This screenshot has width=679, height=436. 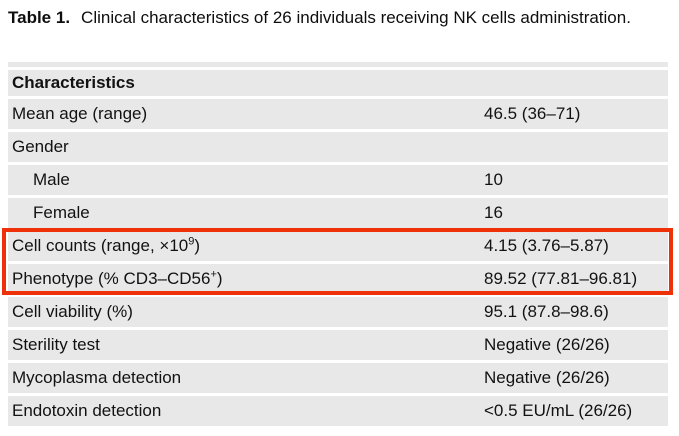 What do you see at coordinates (338, 64) in the screenshot?
I see `table-top-rule` at bounding box center [338, 64].